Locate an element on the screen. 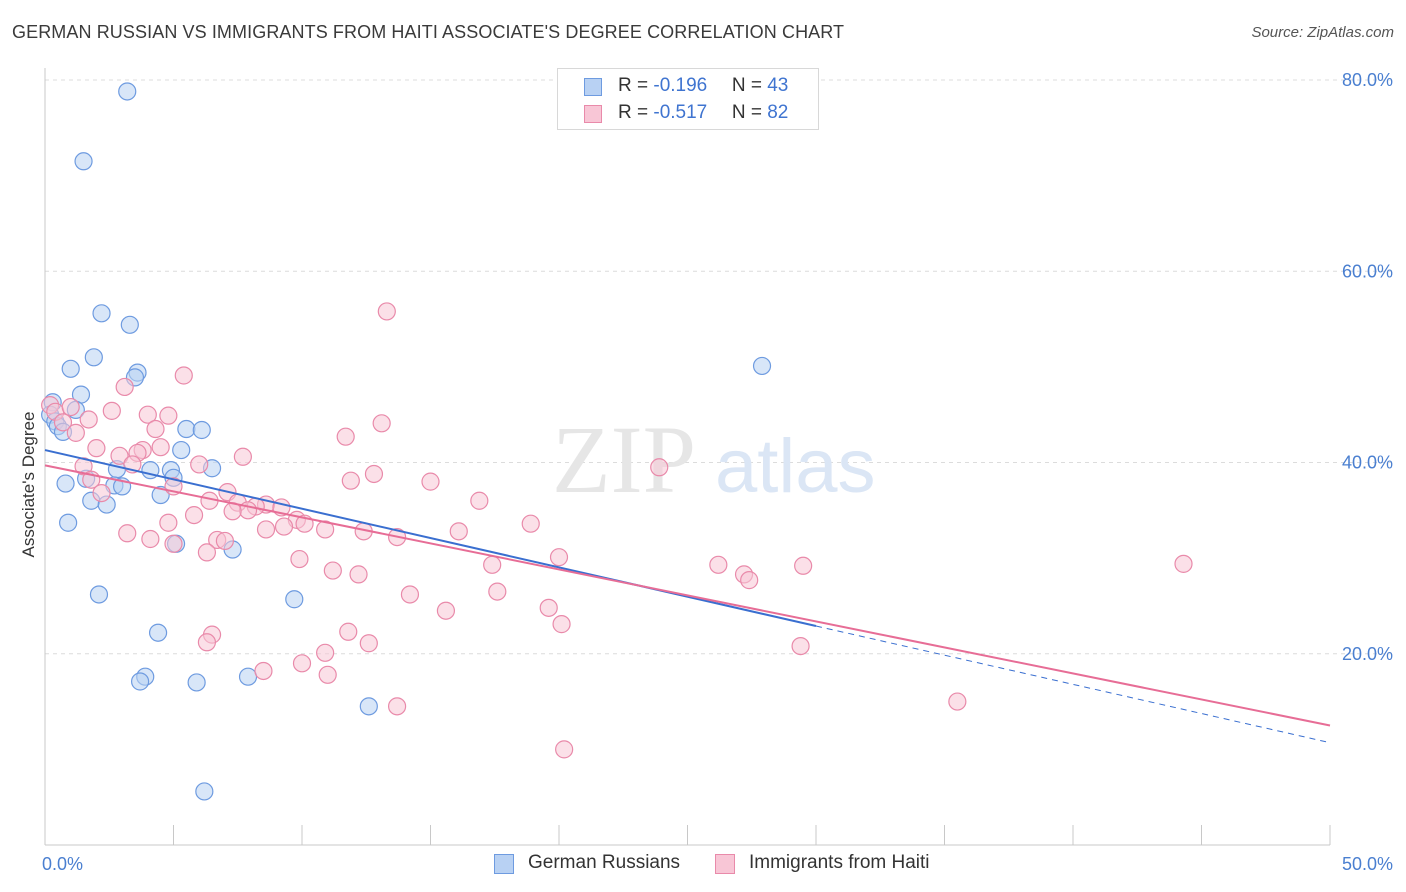 This screenshot has width=1406, height=892. stats-legend: R = -0.196 N = 43 R = -0.517 N = 82 is located at coordinates (688, 99).